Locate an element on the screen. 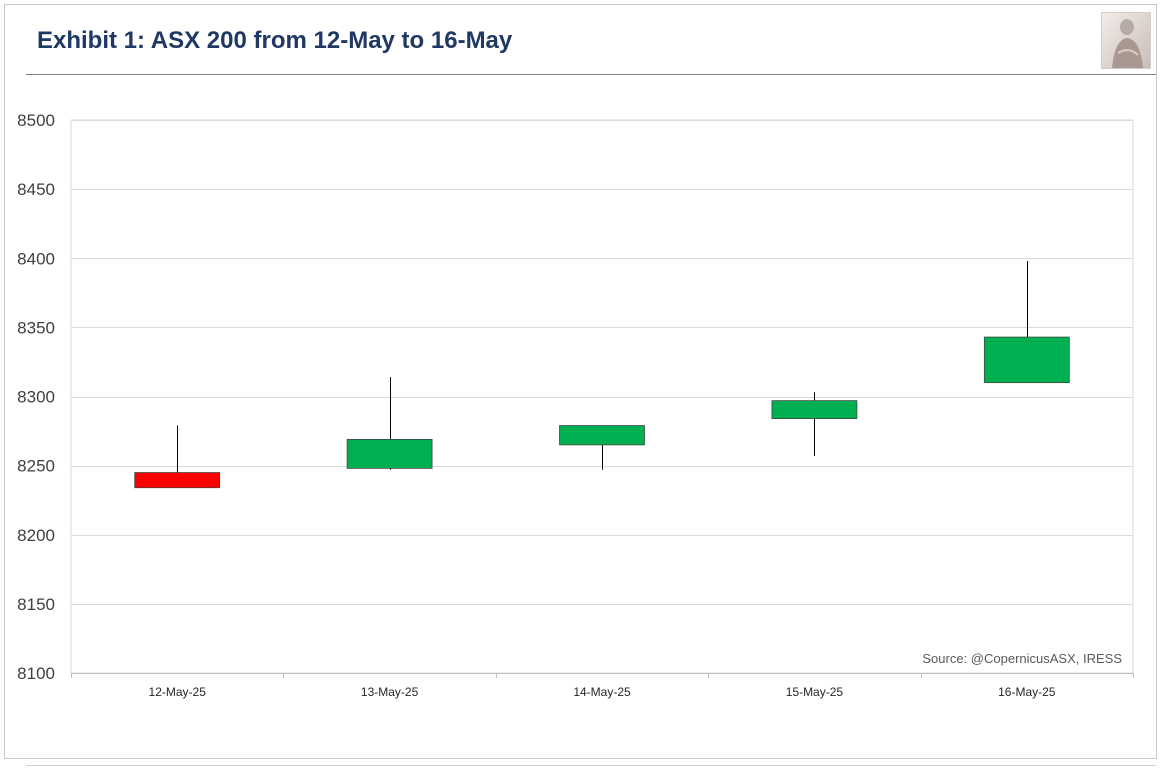 Image resolution: width=1161 pixels, height=768 pixels. bottom-divider is located at coordinates (591, 765).